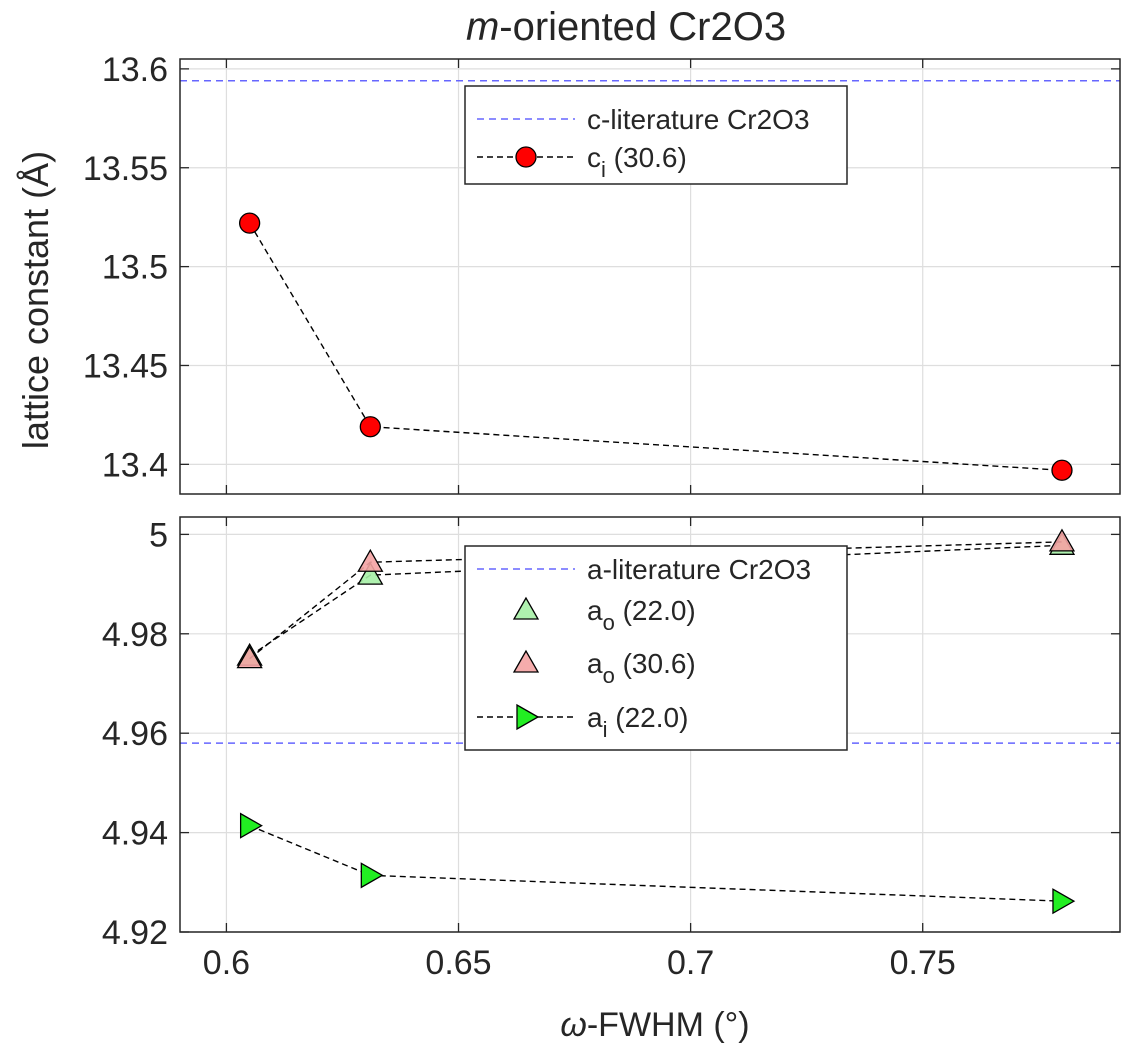 The image size is (1137, 1055). What do you see at coordinates (135, 70) in the screenshot?
I see `y-tick-label: 13.6` at bounding box center [135, 70].